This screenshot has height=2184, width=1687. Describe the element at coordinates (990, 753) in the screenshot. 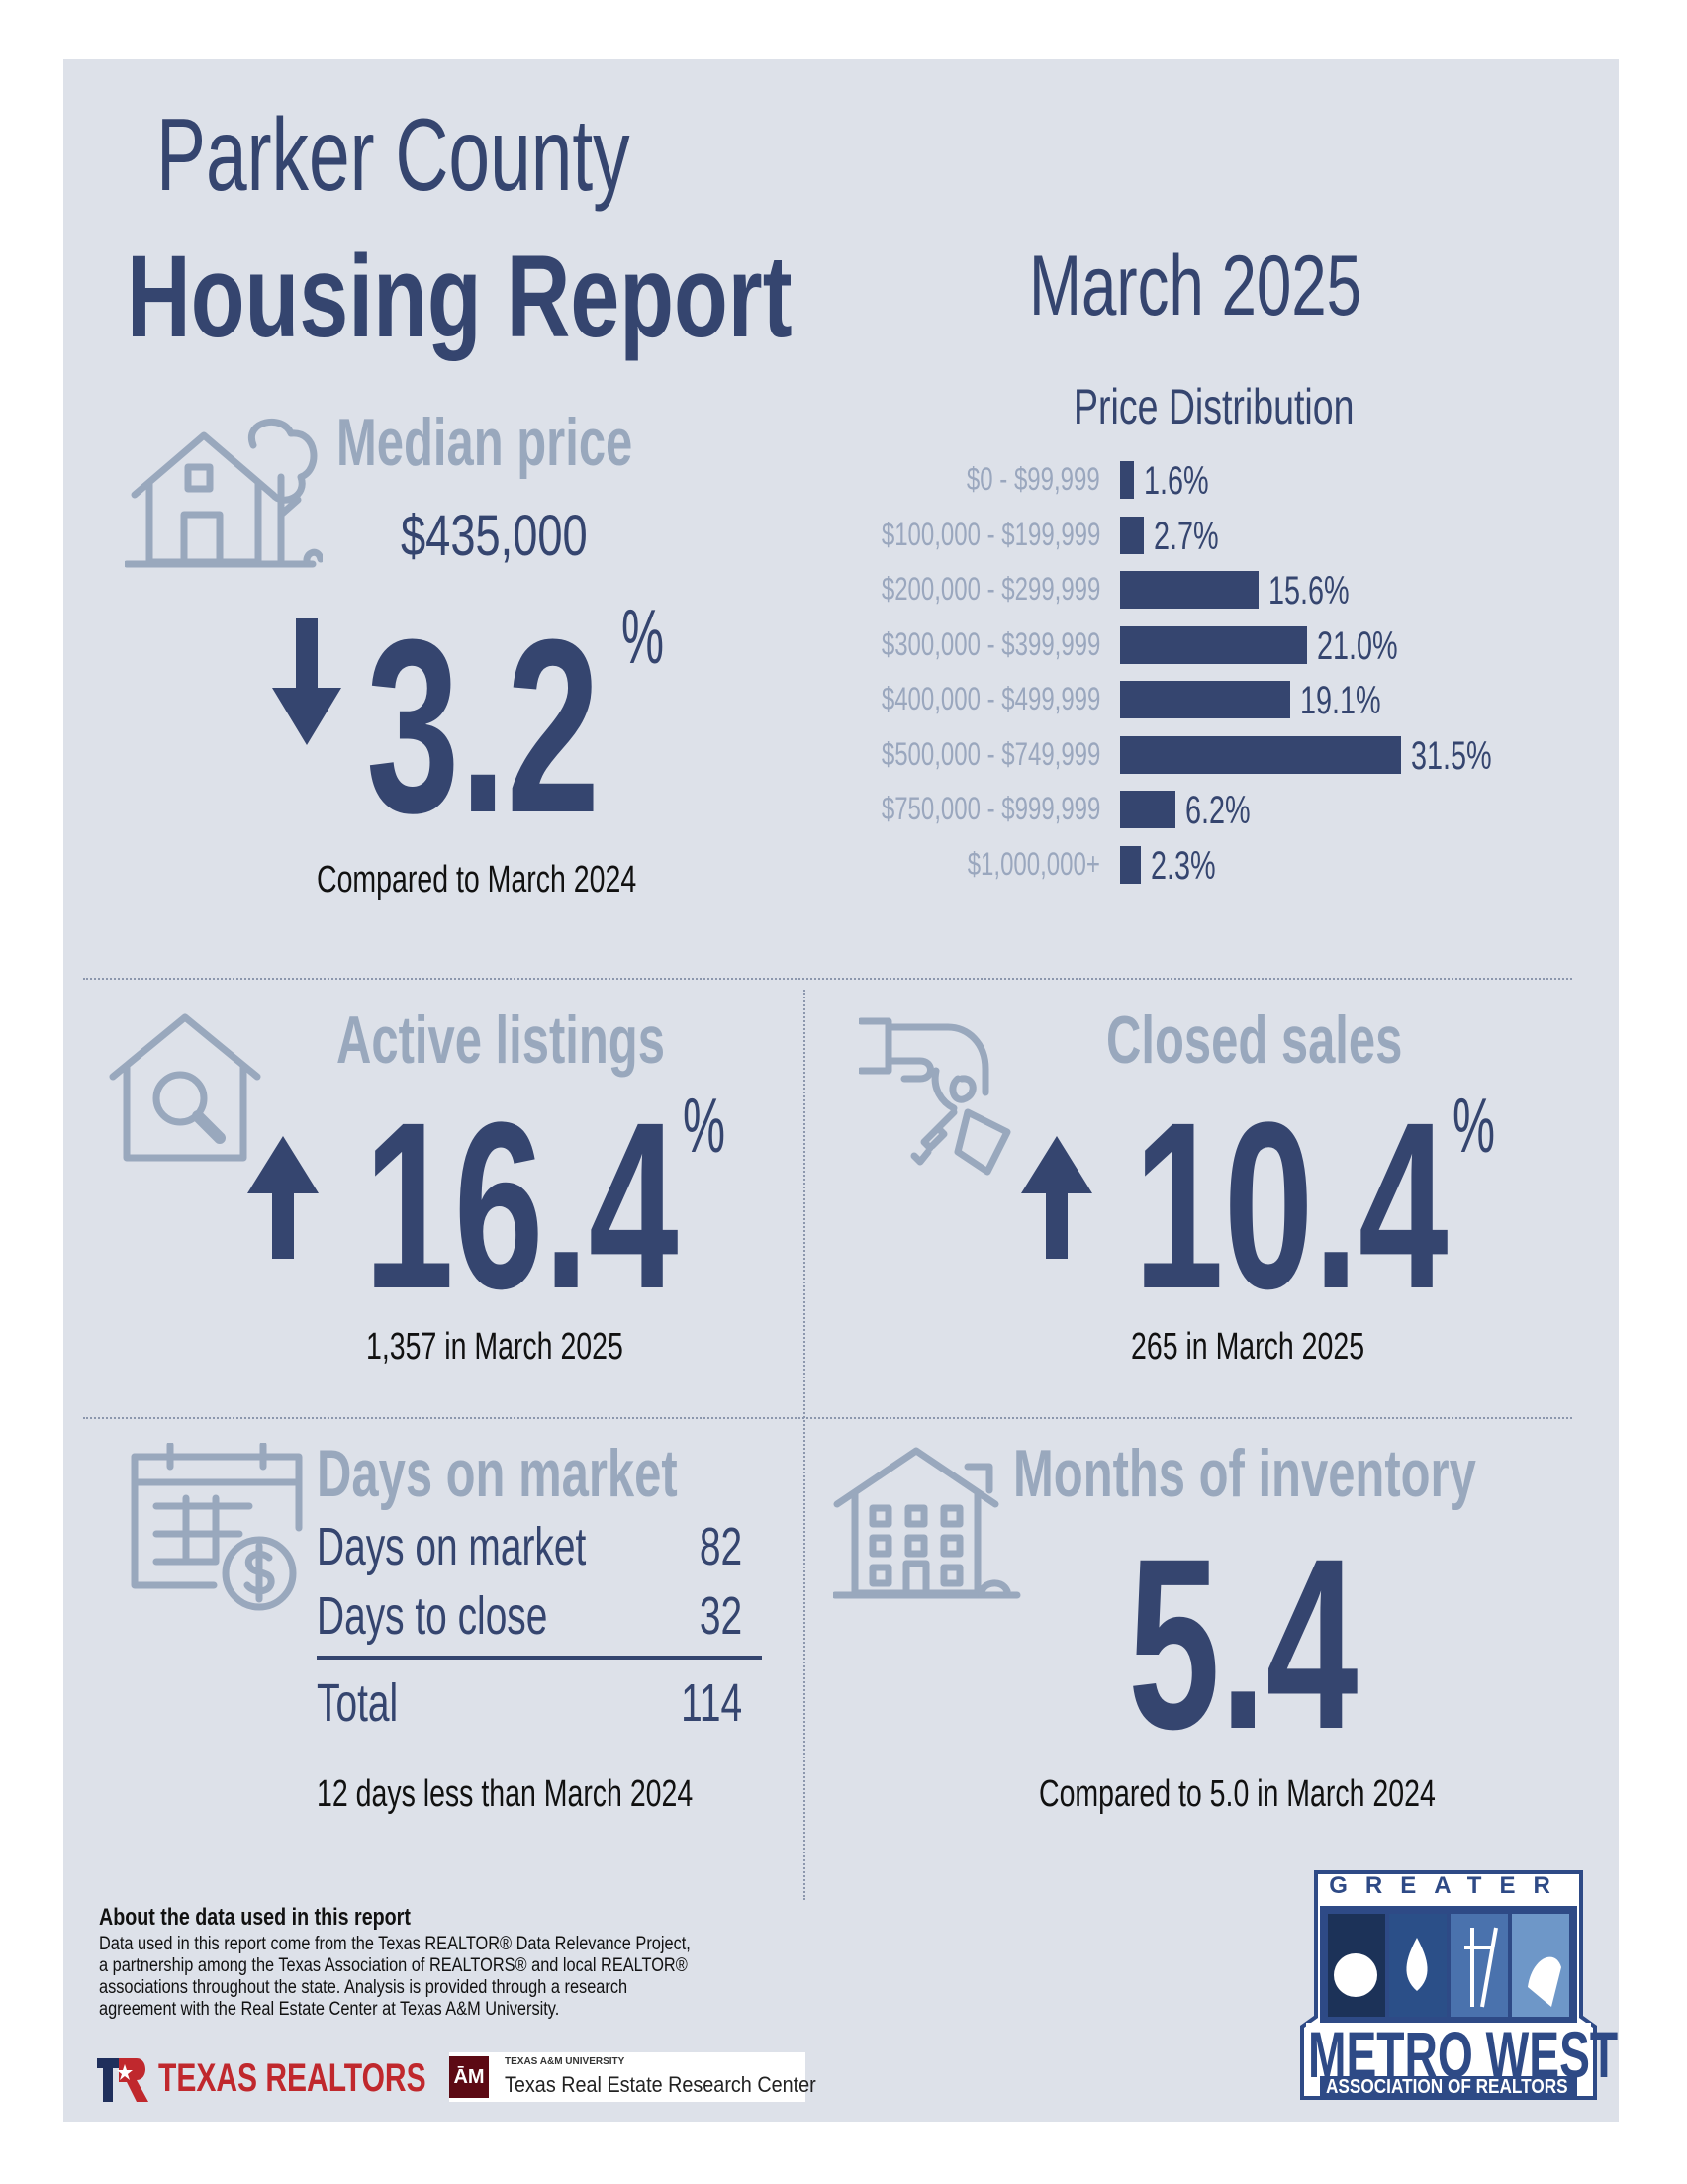

I see `price-range-label: $500,000 - $749,999` at that location.